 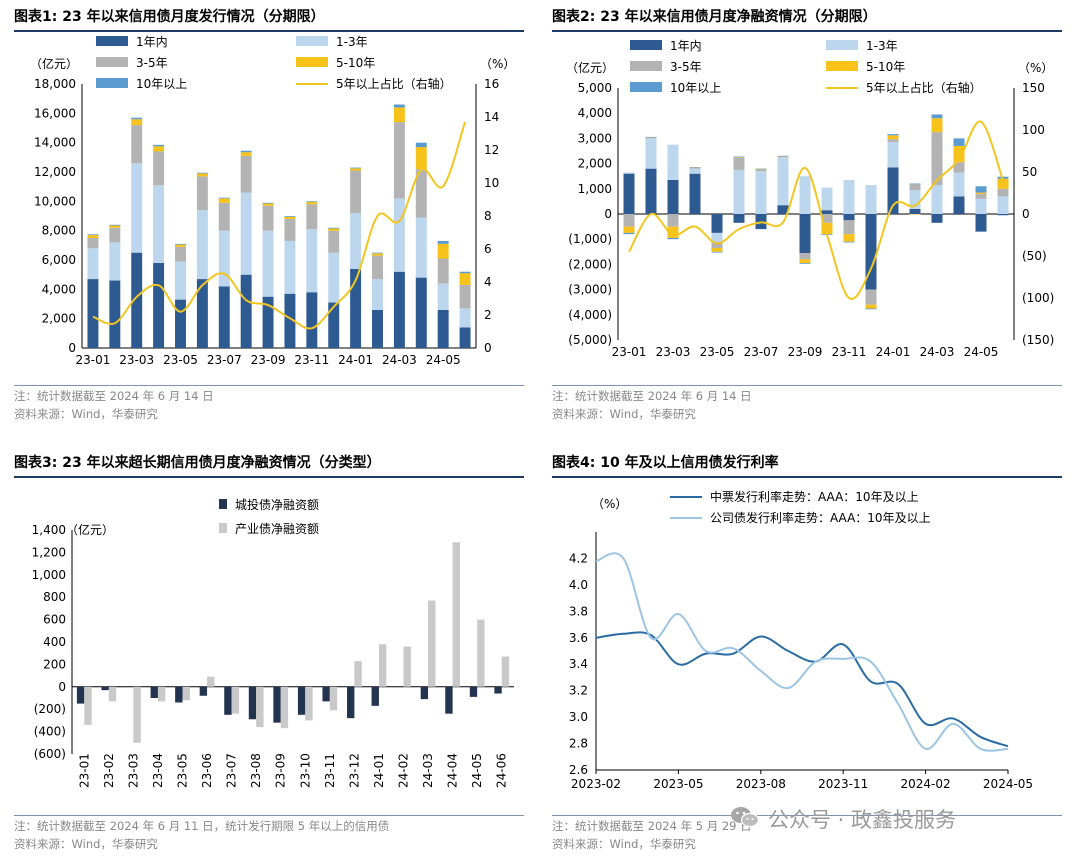 I want to click on y-tick-label: 2,000, so click(x=595, y=164).